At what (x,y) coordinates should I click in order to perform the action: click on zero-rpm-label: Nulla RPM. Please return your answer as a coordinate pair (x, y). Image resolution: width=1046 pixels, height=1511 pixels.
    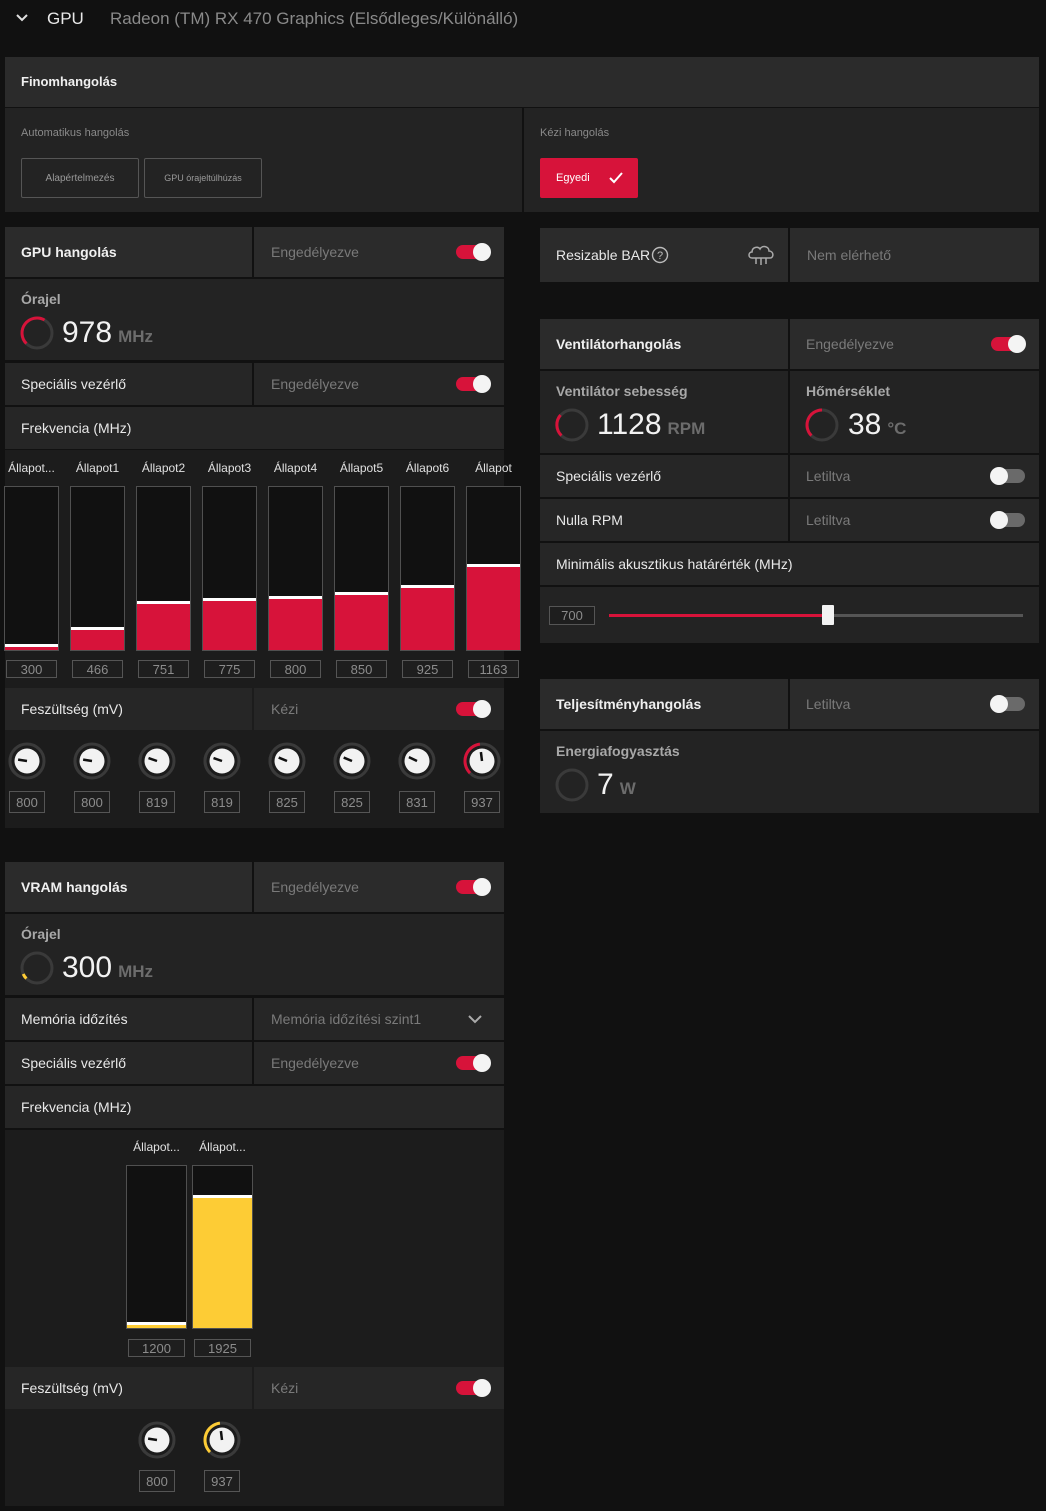
    Looking at the image, I should click on (589, 520).